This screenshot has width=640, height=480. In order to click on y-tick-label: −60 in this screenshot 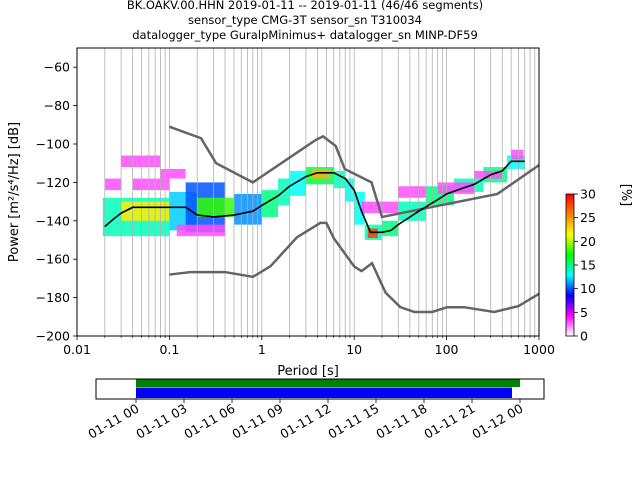, I will do `click(57, 67)`.